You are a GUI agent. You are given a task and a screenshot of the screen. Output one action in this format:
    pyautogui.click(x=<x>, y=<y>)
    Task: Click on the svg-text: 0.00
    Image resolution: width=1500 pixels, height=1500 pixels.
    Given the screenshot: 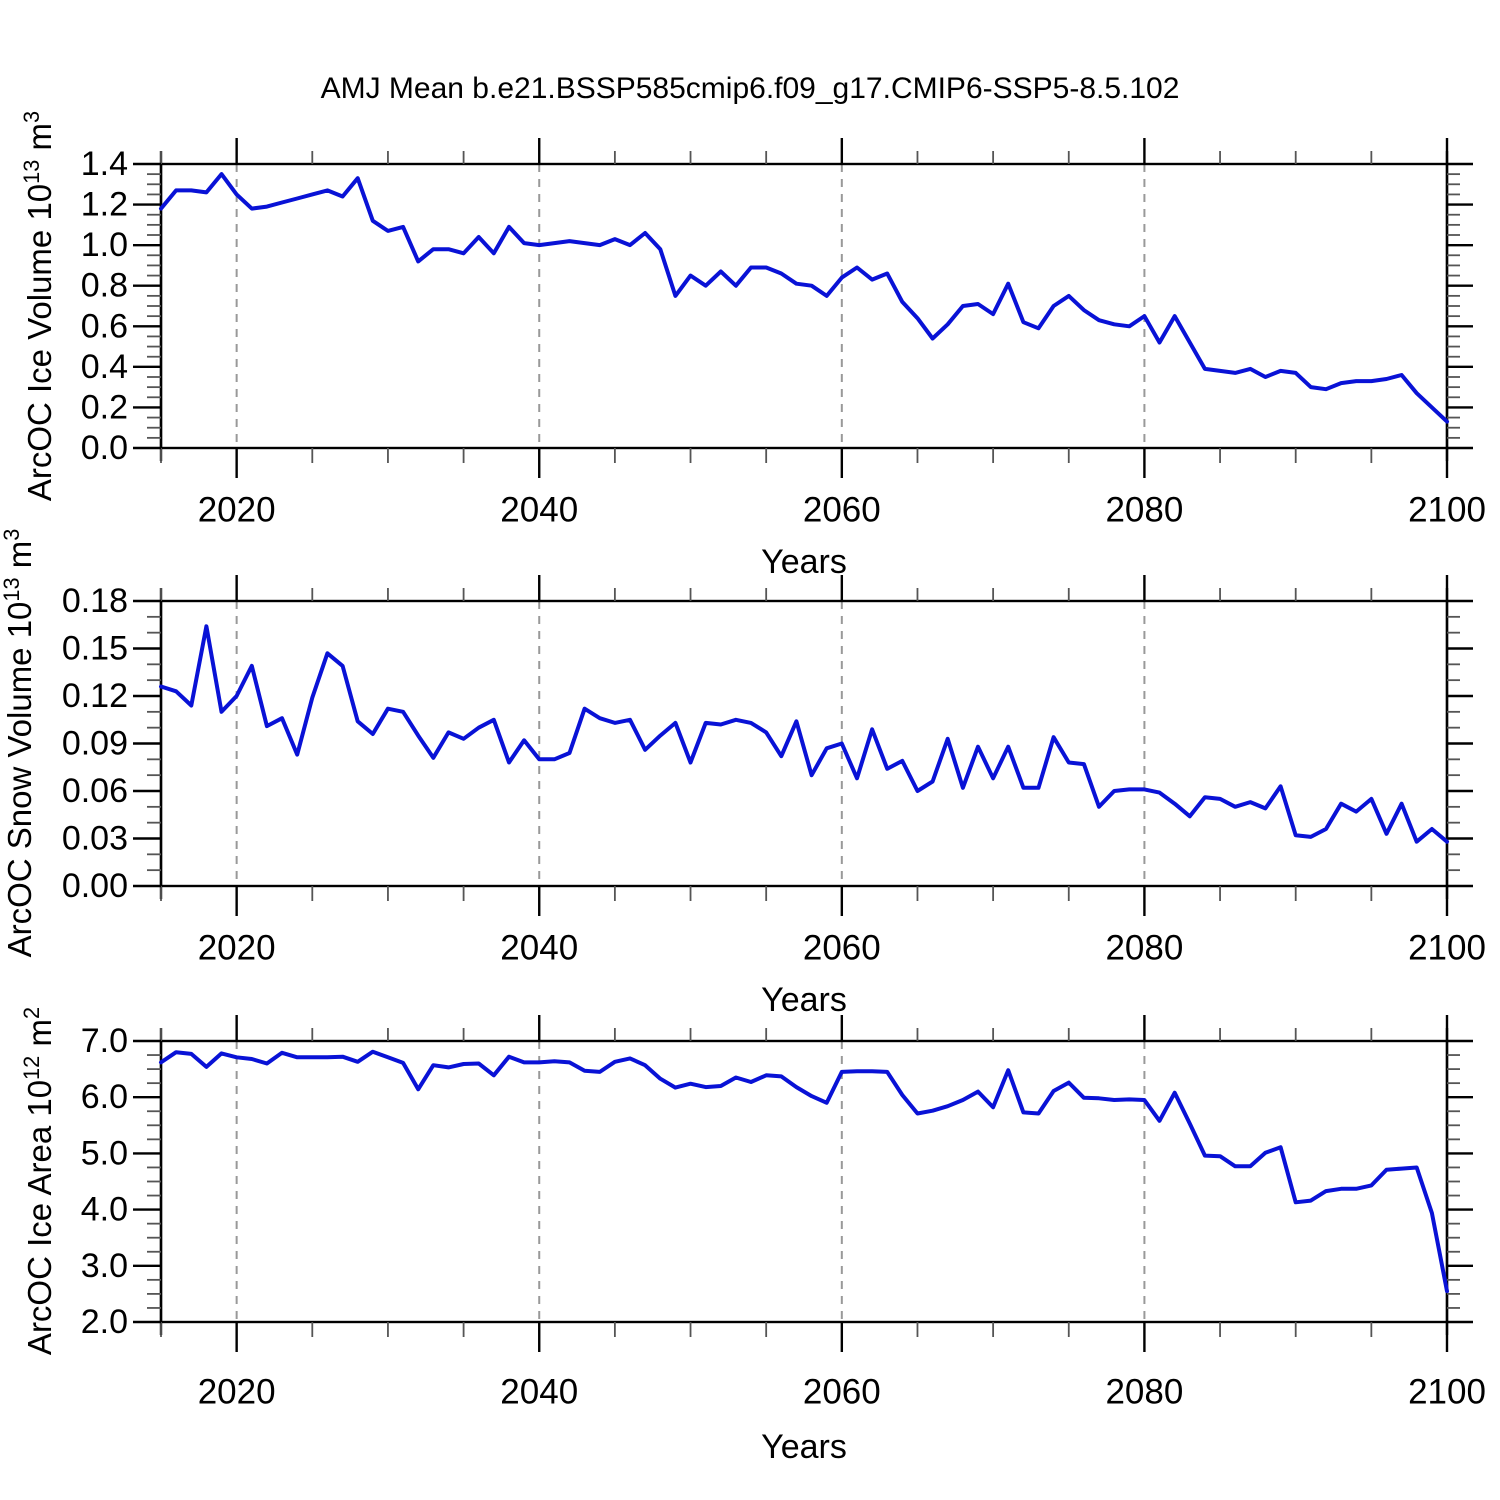 What is the action you would take?
    pyautogui.click(x=95, y=886)
    